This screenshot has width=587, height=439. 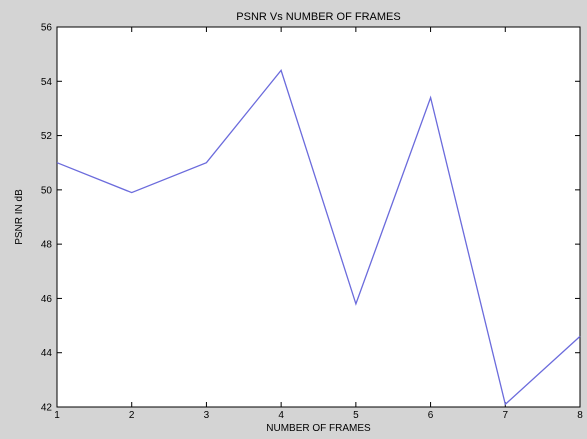 What do you see at coordinates (506, 415) in the screenshot?
I see `x-tick-label: 7` at bounding box center [506, 415].